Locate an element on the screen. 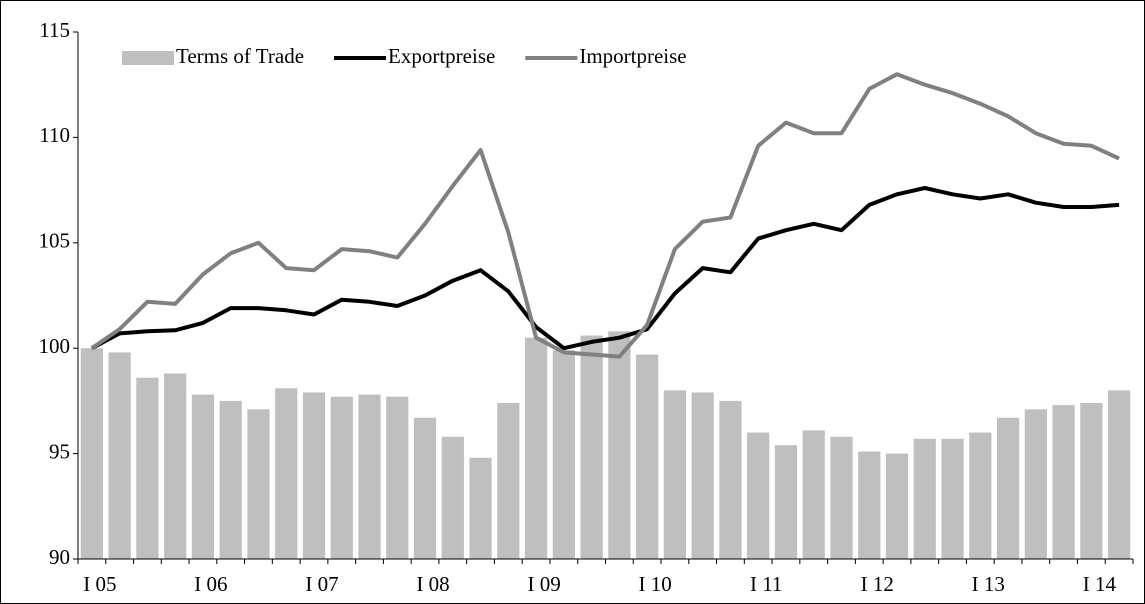 This screenshot has height=604, width=1145. x-tick-label: I 12 is located at coordinates (877, 584).